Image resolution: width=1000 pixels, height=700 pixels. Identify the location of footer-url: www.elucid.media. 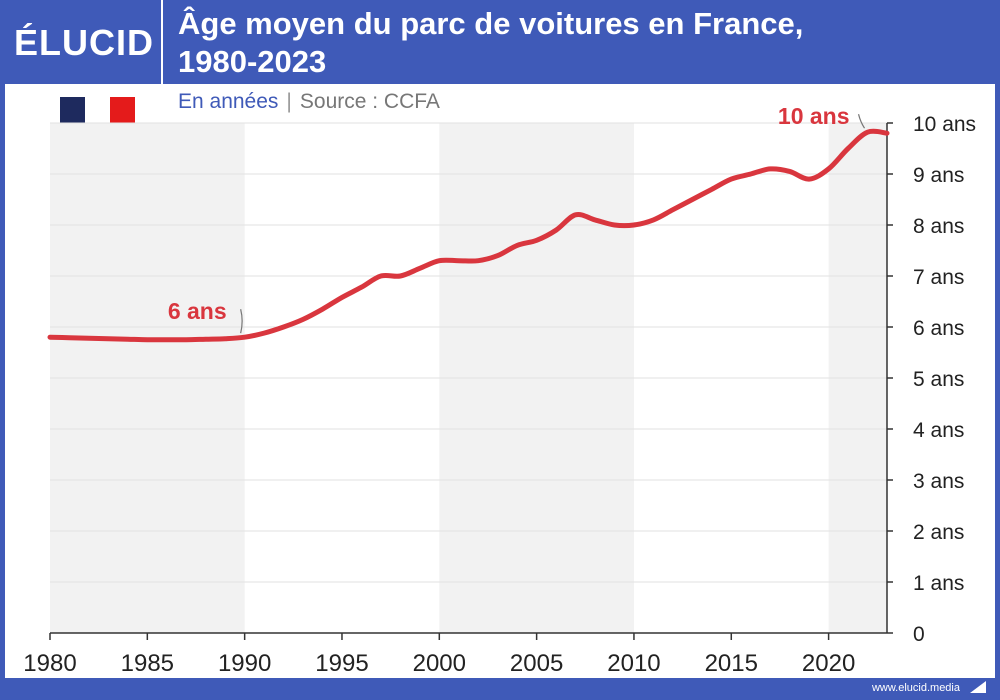
(915, 688).